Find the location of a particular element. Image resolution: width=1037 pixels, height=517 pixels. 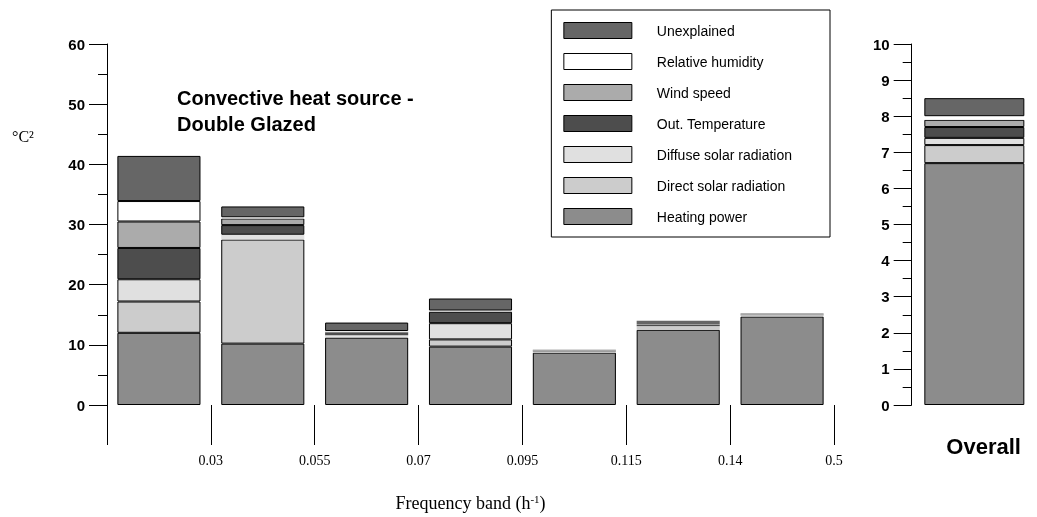

y-tick-label: 50 is located at coordinates (76, 104).